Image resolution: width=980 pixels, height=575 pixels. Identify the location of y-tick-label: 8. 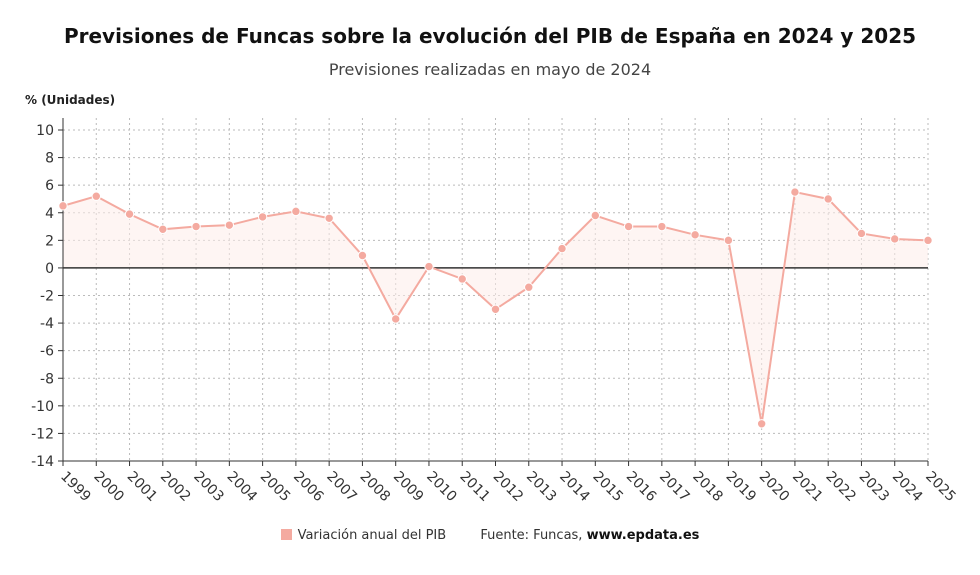
(49, 159).